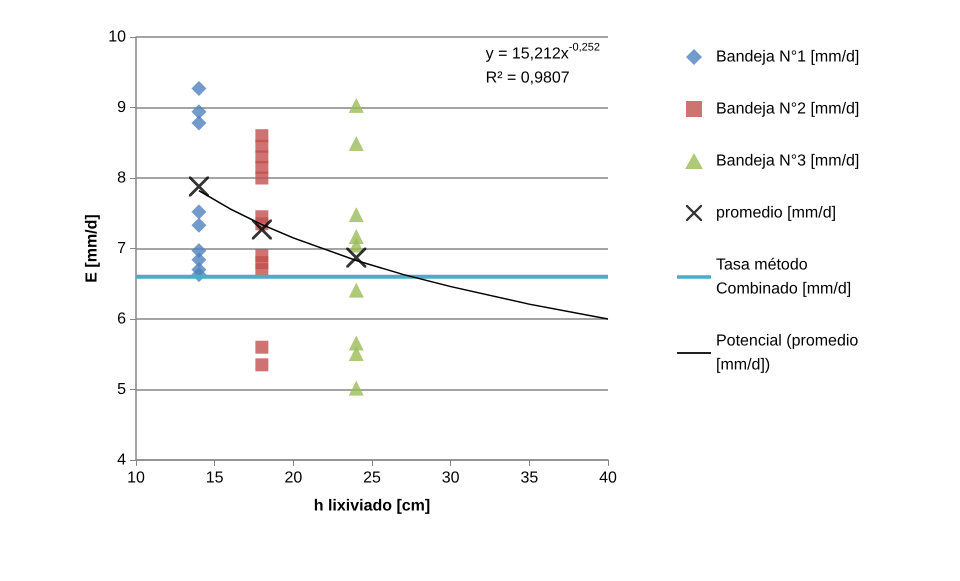 The width and height of the screenshot is (960, 581). Describe the element at coordinates (451, 478) in the screenshot. I see `x-tick-label: 30` at that location.